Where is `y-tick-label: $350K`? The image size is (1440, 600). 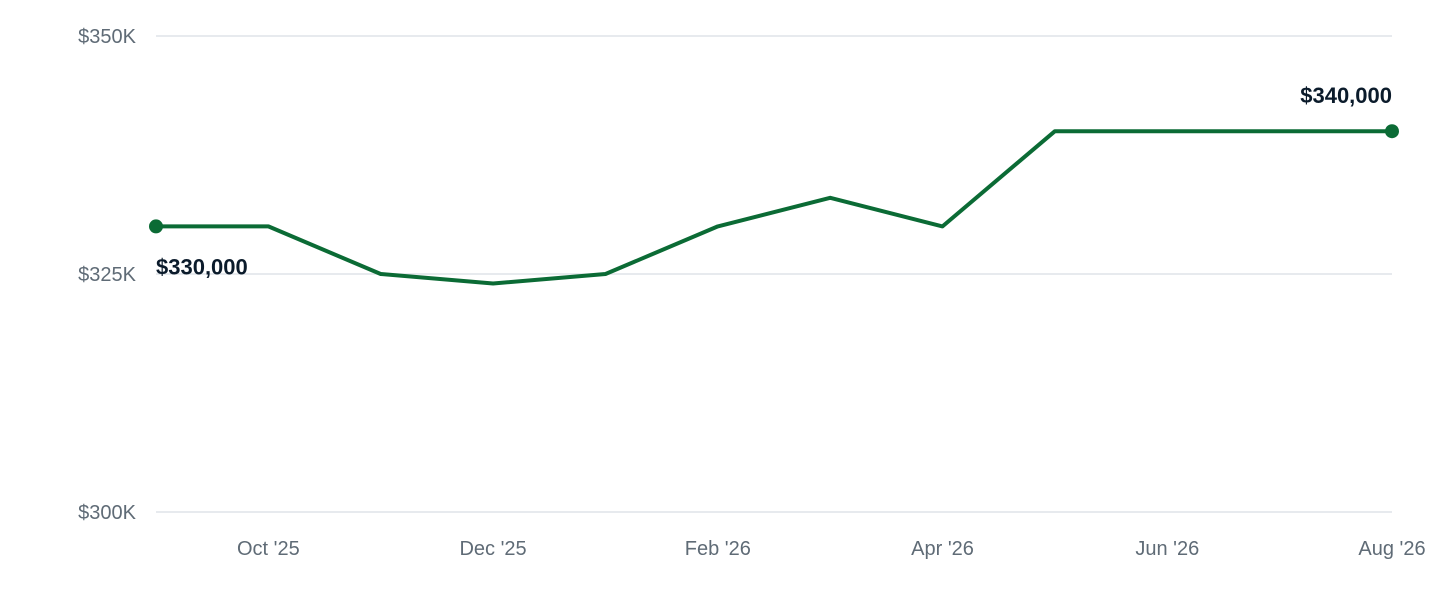
y-tick-label: $350K is located at coordinates (107, 37).